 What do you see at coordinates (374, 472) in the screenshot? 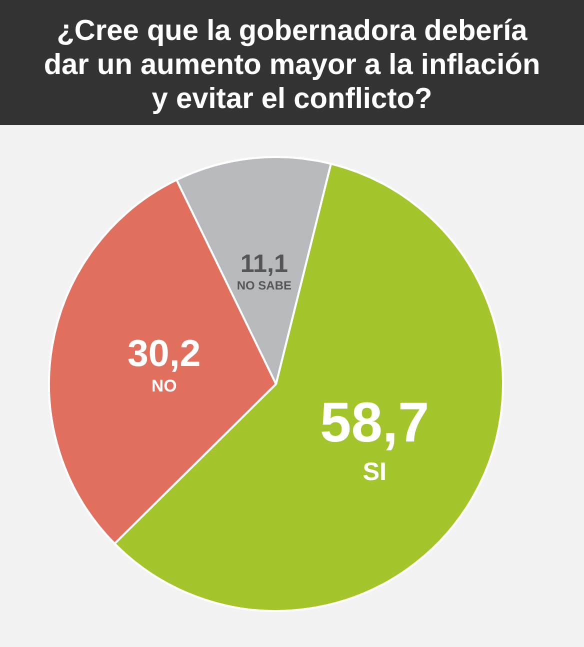
I see `slice-label: SI` at bounding box center [374, 472].